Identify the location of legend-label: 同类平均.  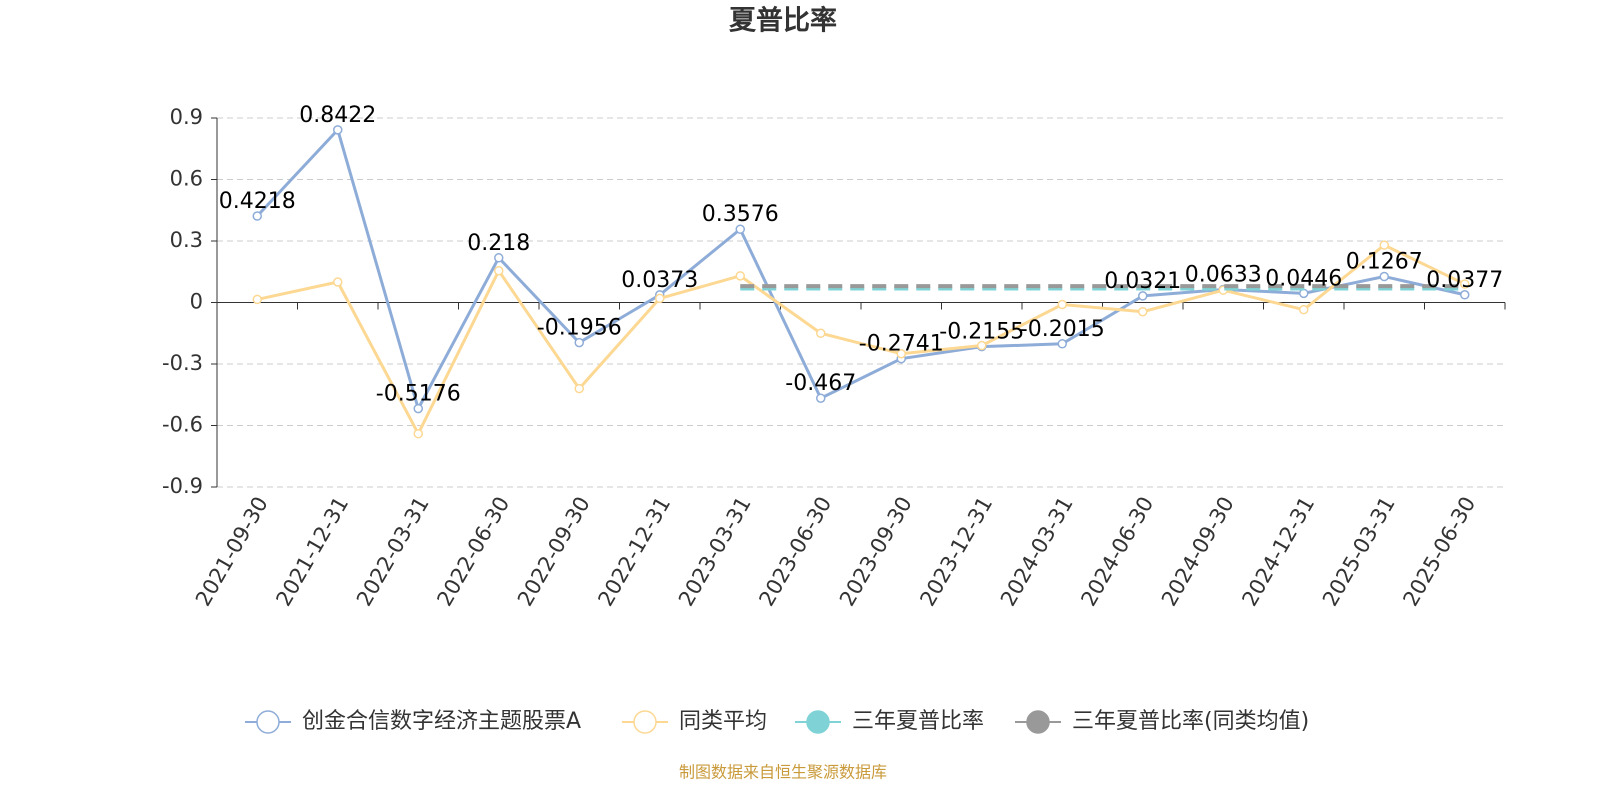
(723, 721).